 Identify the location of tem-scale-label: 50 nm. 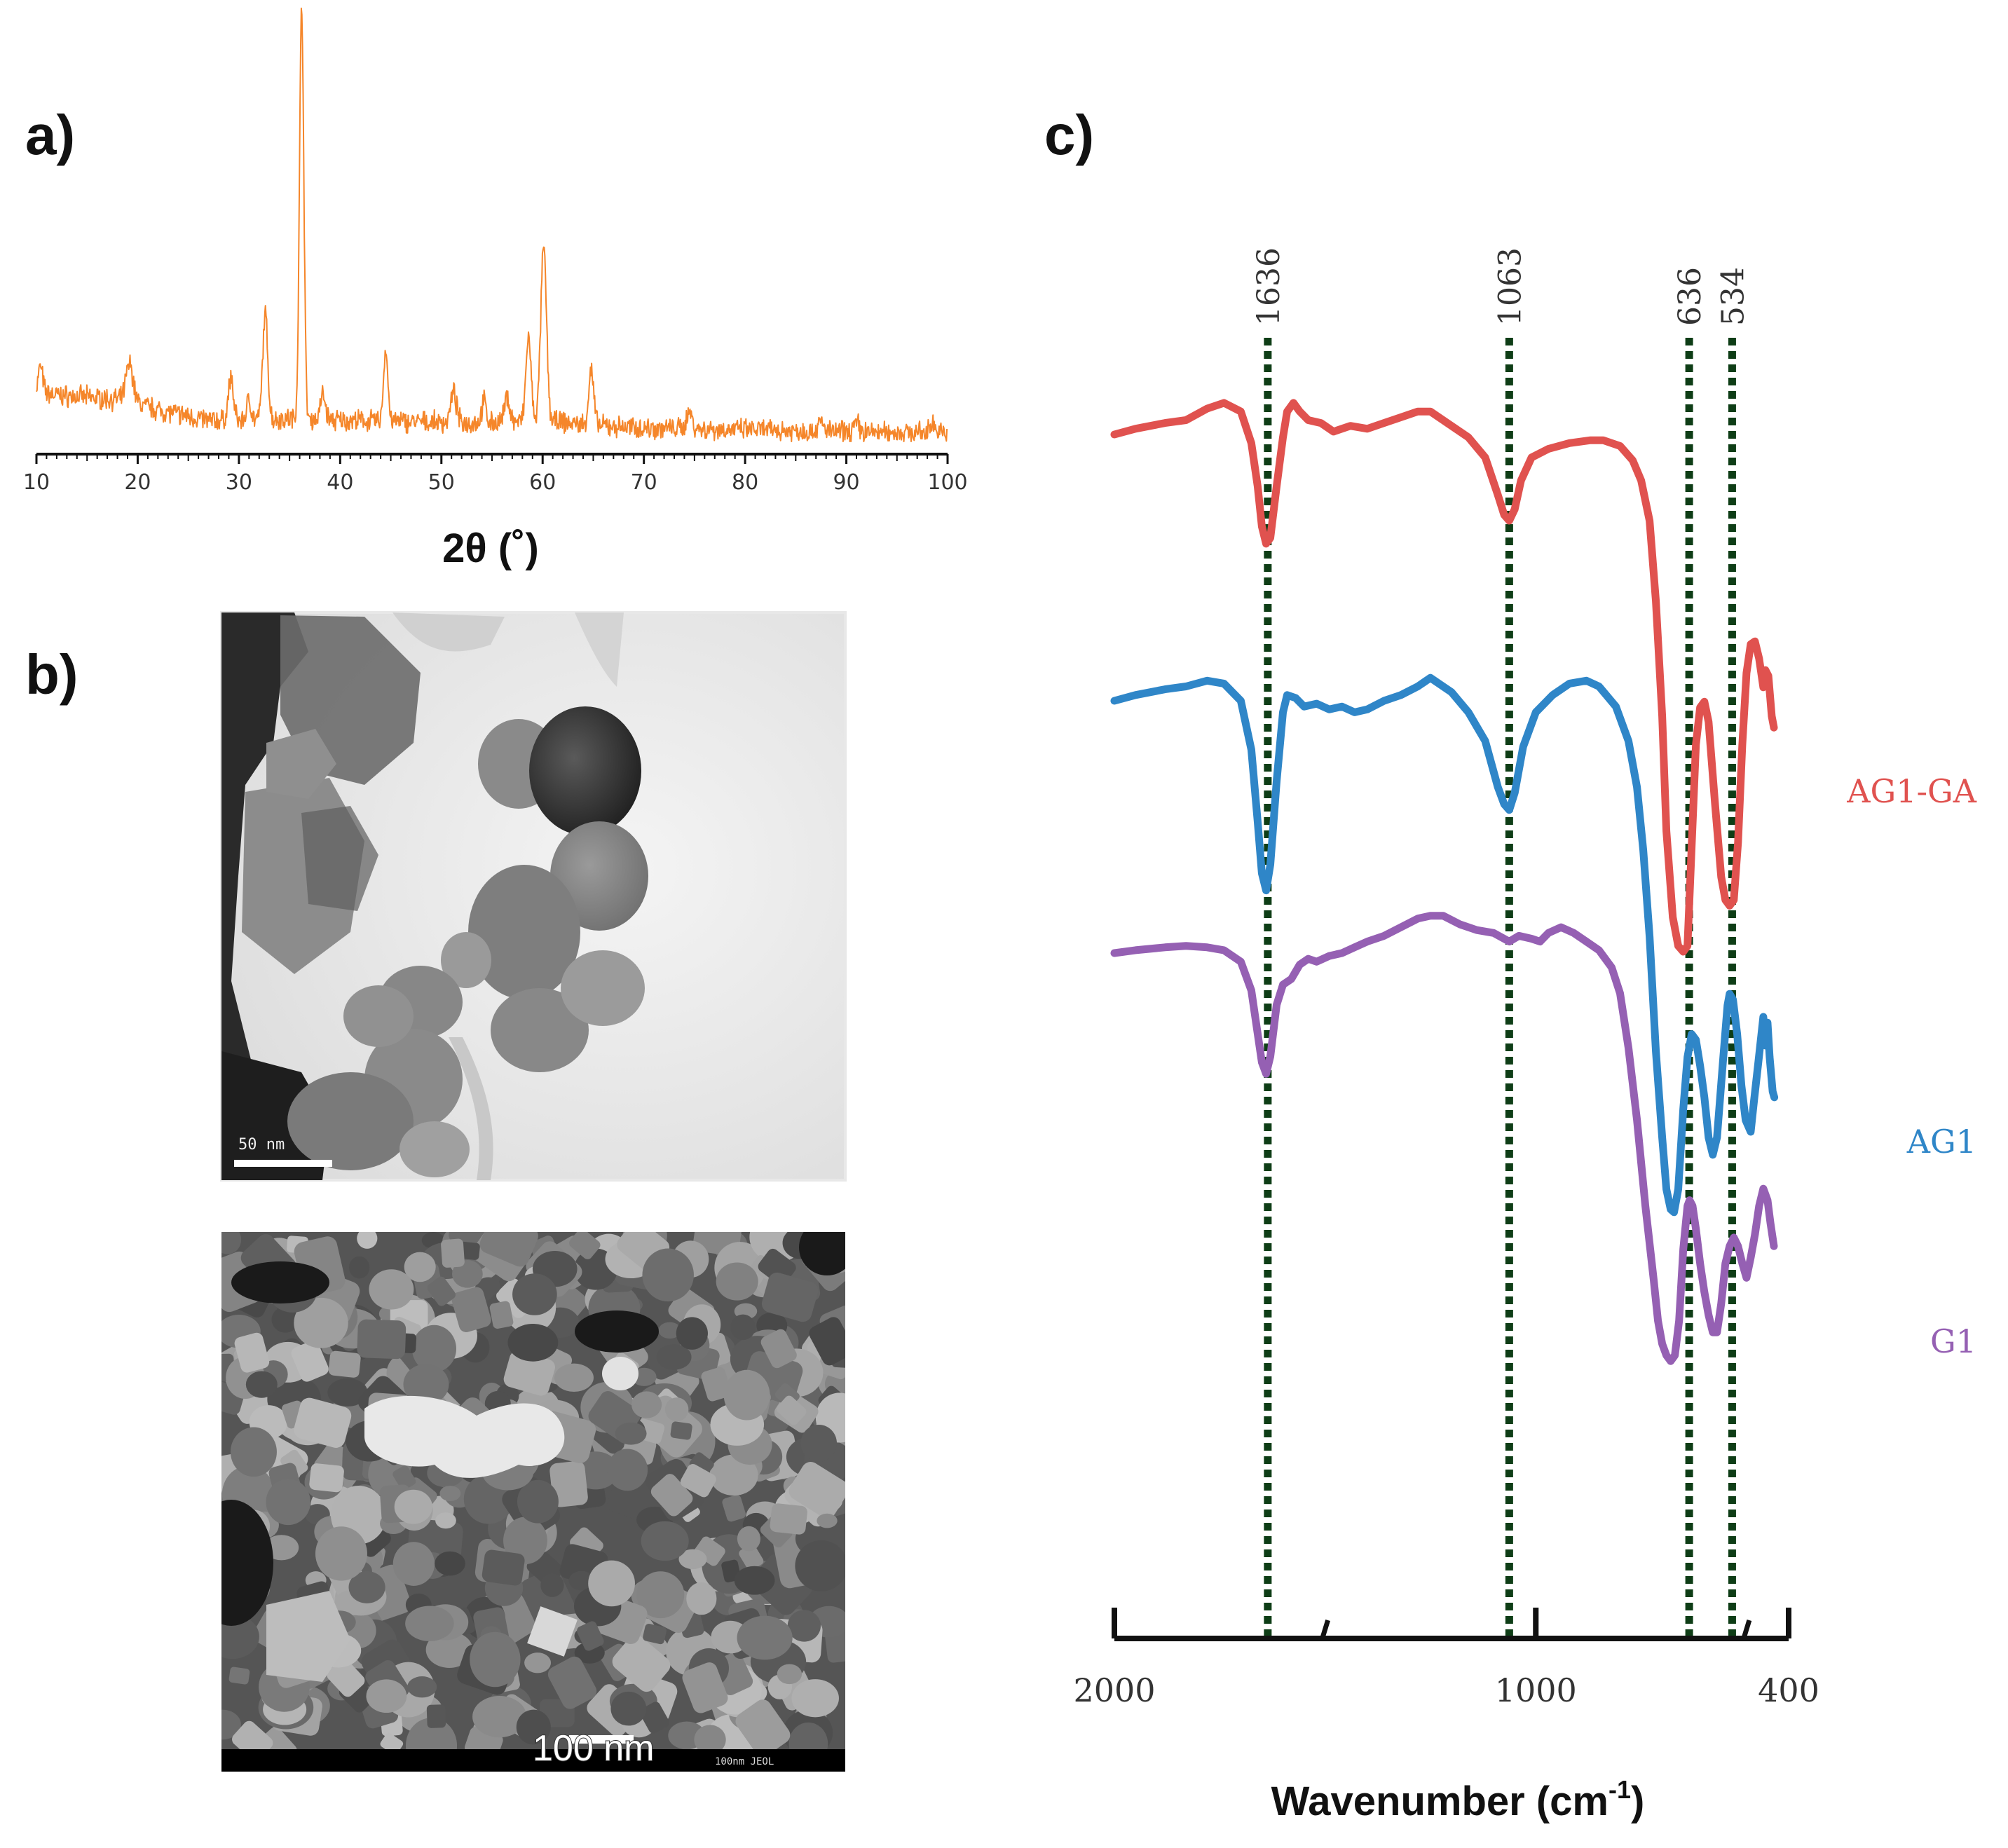
(261, 1145).